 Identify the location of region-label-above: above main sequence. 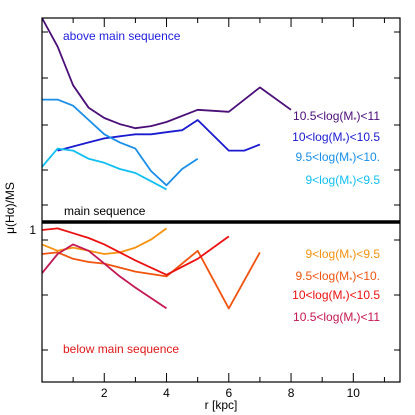
(122, 36).